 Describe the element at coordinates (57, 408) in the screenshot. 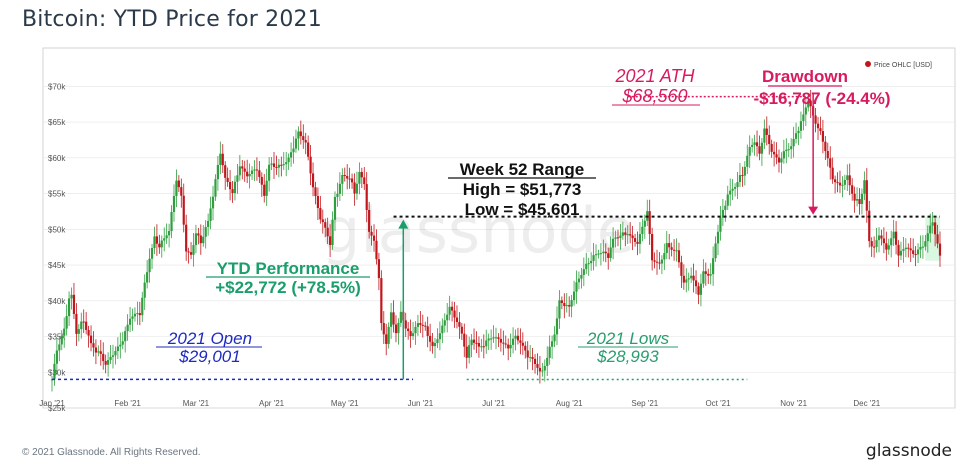

I see `y-tick-label: $25k` at that location.